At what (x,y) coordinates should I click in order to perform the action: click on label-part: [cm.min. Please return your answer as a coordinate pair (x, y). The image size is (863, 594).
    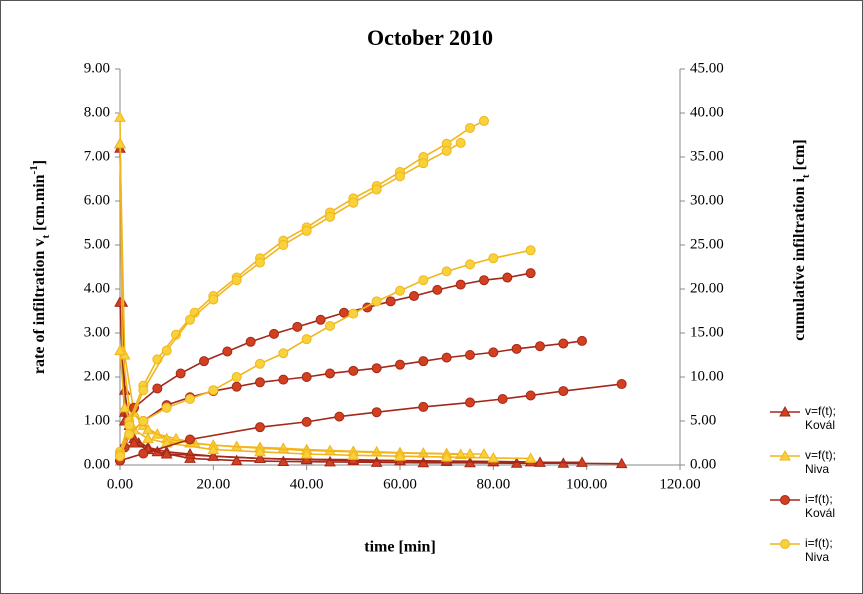
    Looking at the image, I should click on (39, 204).